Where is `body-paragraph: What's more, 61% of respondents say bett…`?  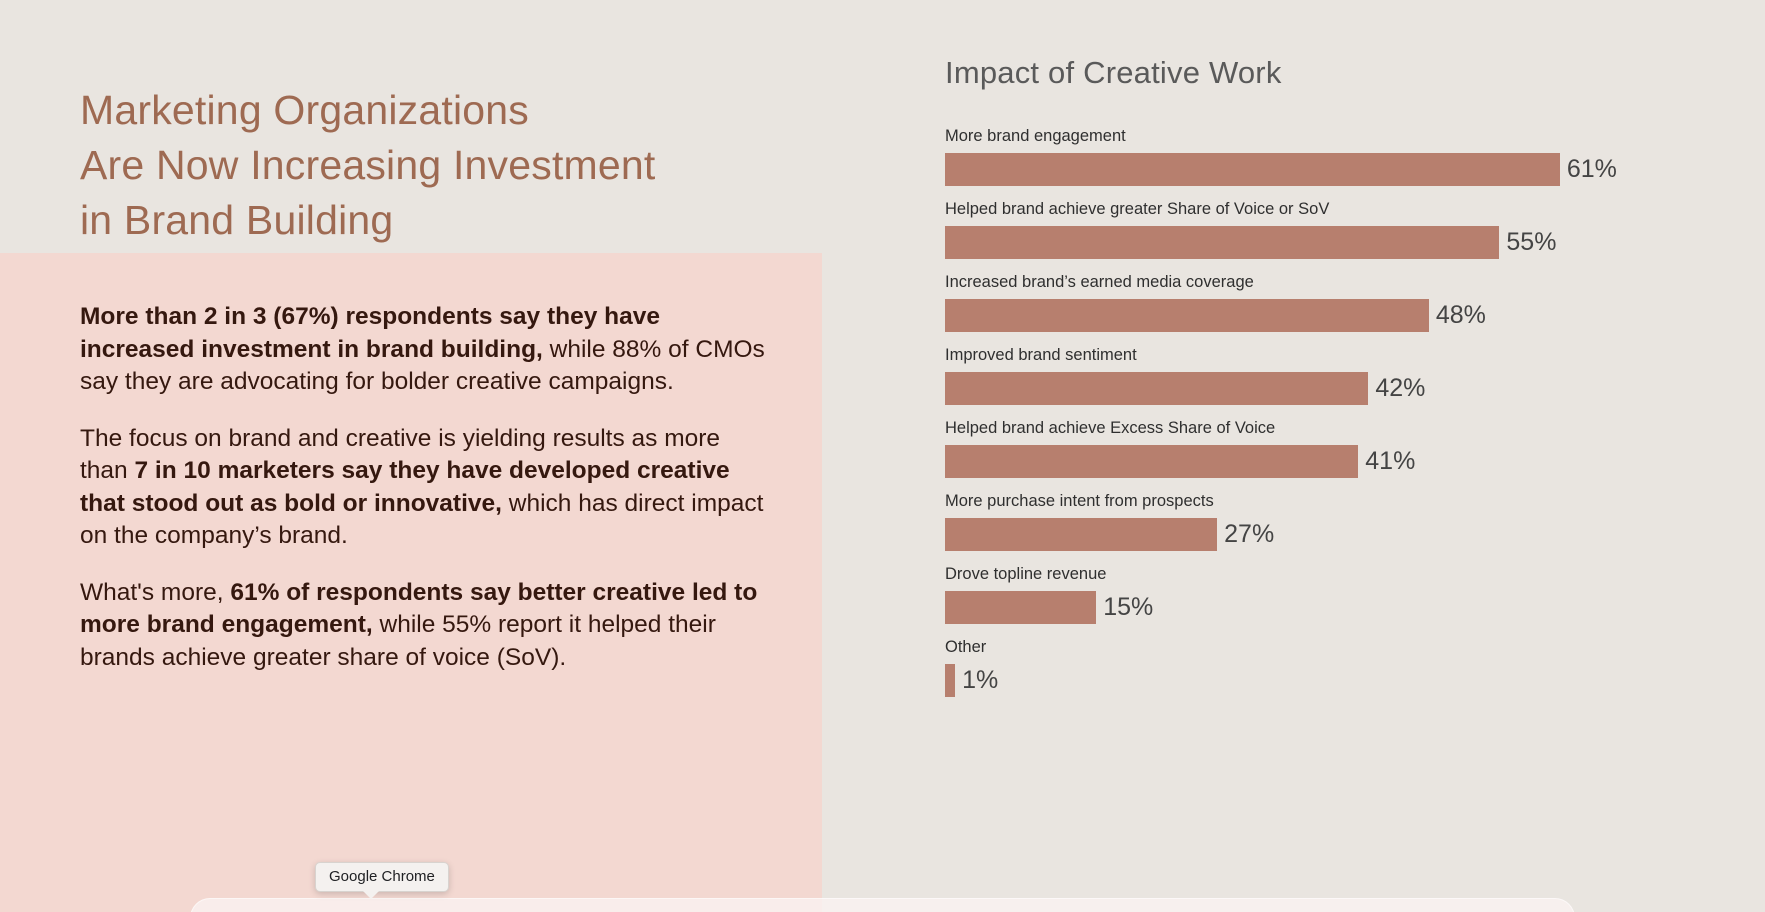 body-paragraph: What's more, 61% of respondents say bett… is located at coordinates (425, 626).